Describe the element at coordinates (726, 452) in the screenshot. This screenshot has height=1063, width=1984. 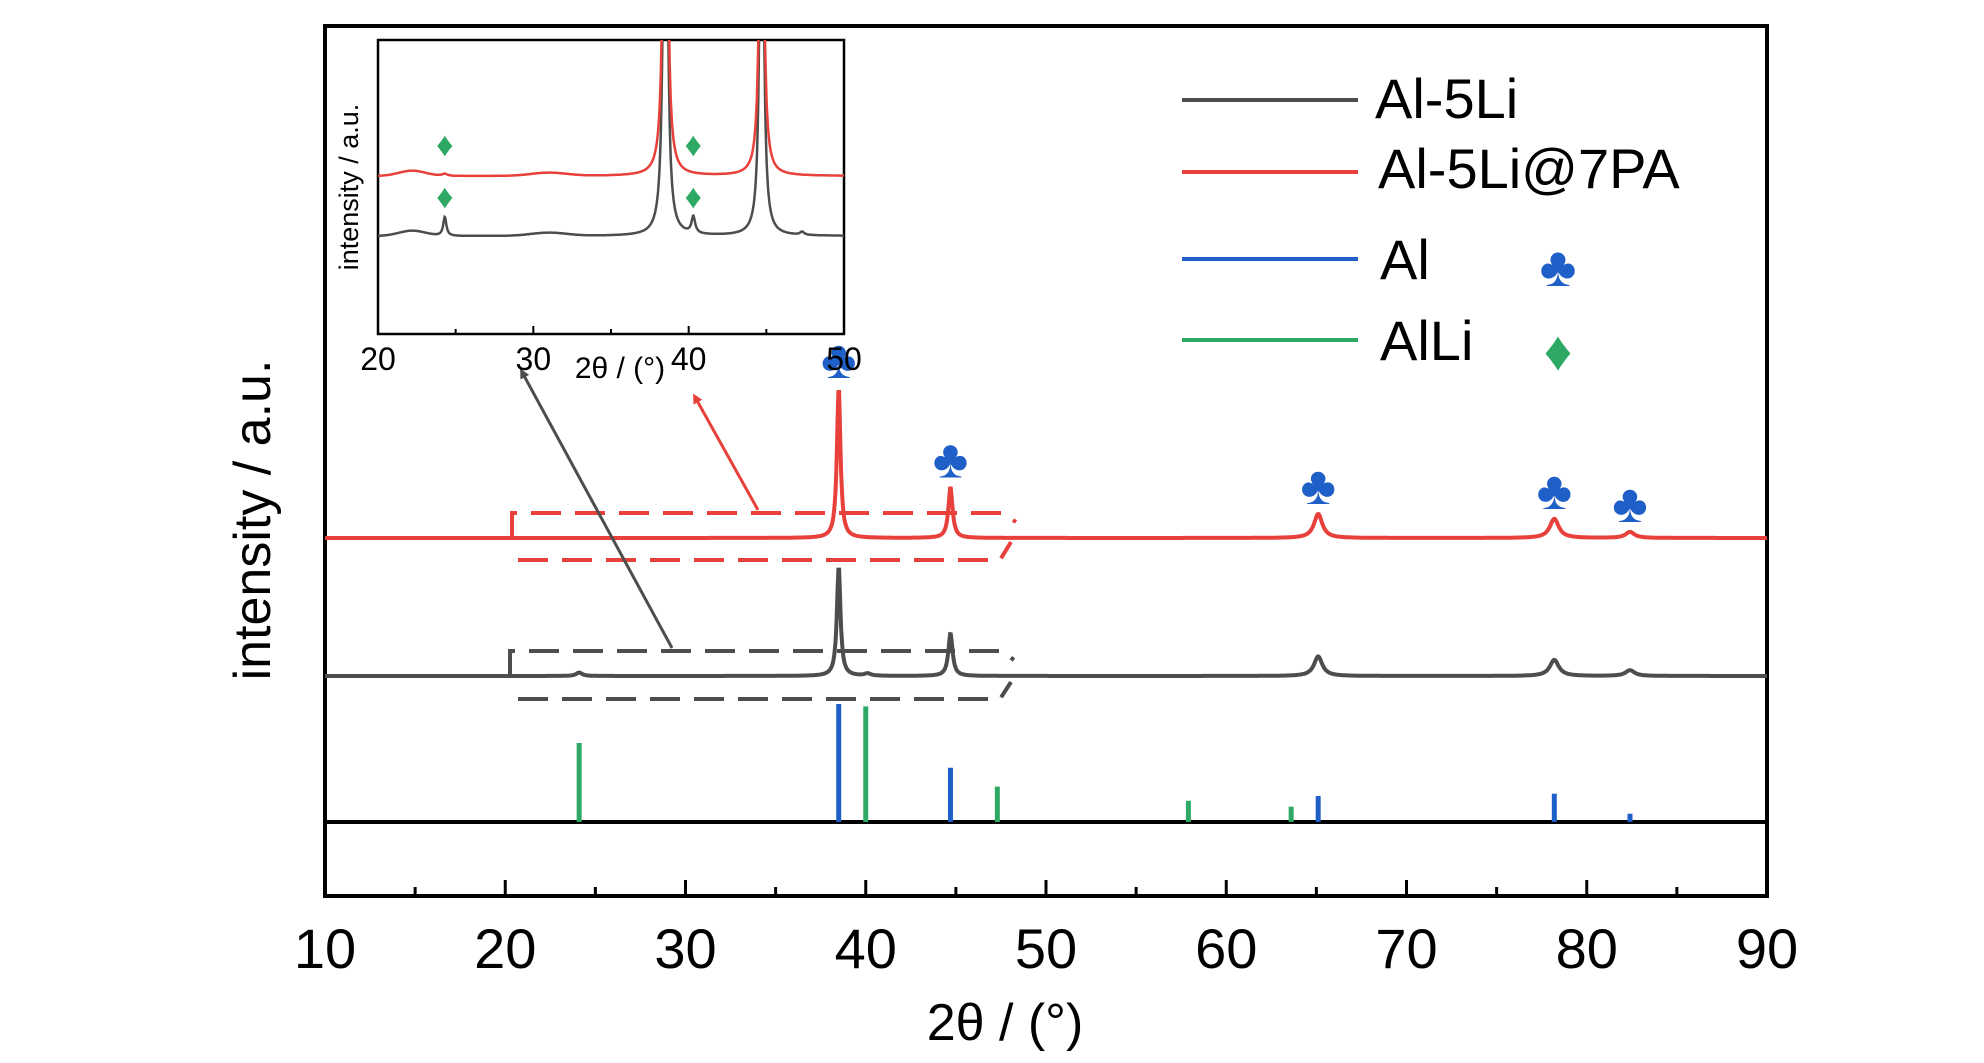
I see `zoom-arrow-red` at that location.